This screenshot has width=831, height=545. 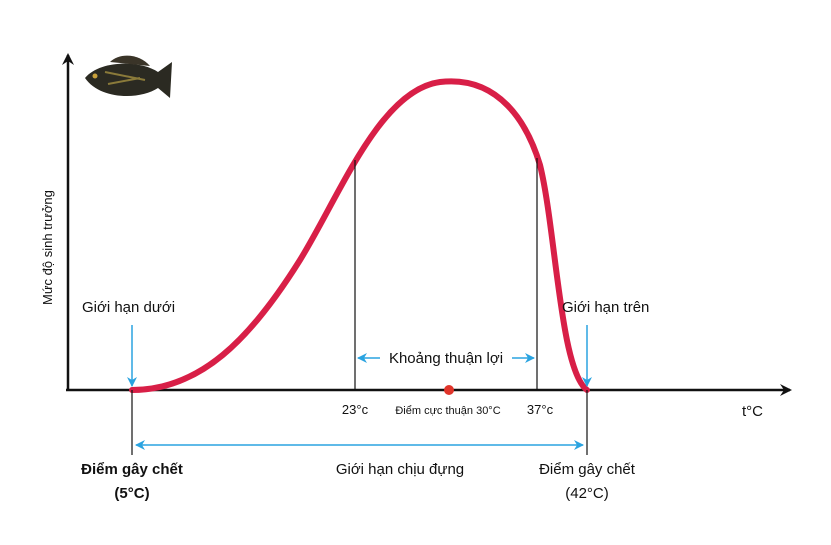 What do you see at coordinates (47, 247) in the screenshot?
I see `y-axis-label: Mức độ sinh trưởng` at bounding box center [47, 247].